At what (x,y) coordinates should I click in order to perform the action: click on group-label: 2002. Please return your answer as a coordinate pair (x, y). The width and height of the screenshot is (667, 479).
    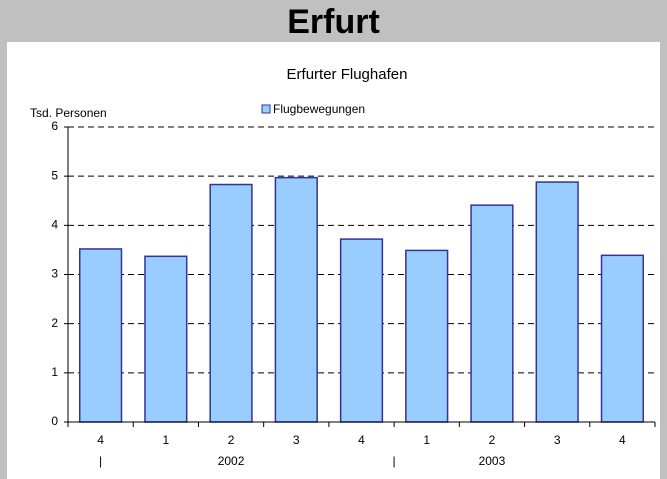
    Looking at the image, I should click on (231, 461).